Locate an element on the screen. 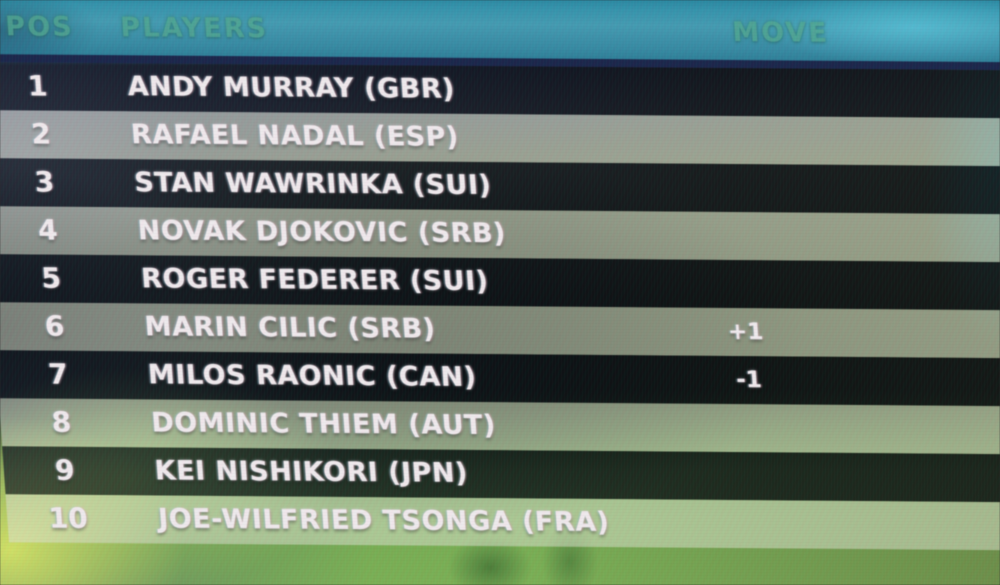  table-row: 3 STAN WAWRINKA (SUI) is located at coordinates (500, 186).